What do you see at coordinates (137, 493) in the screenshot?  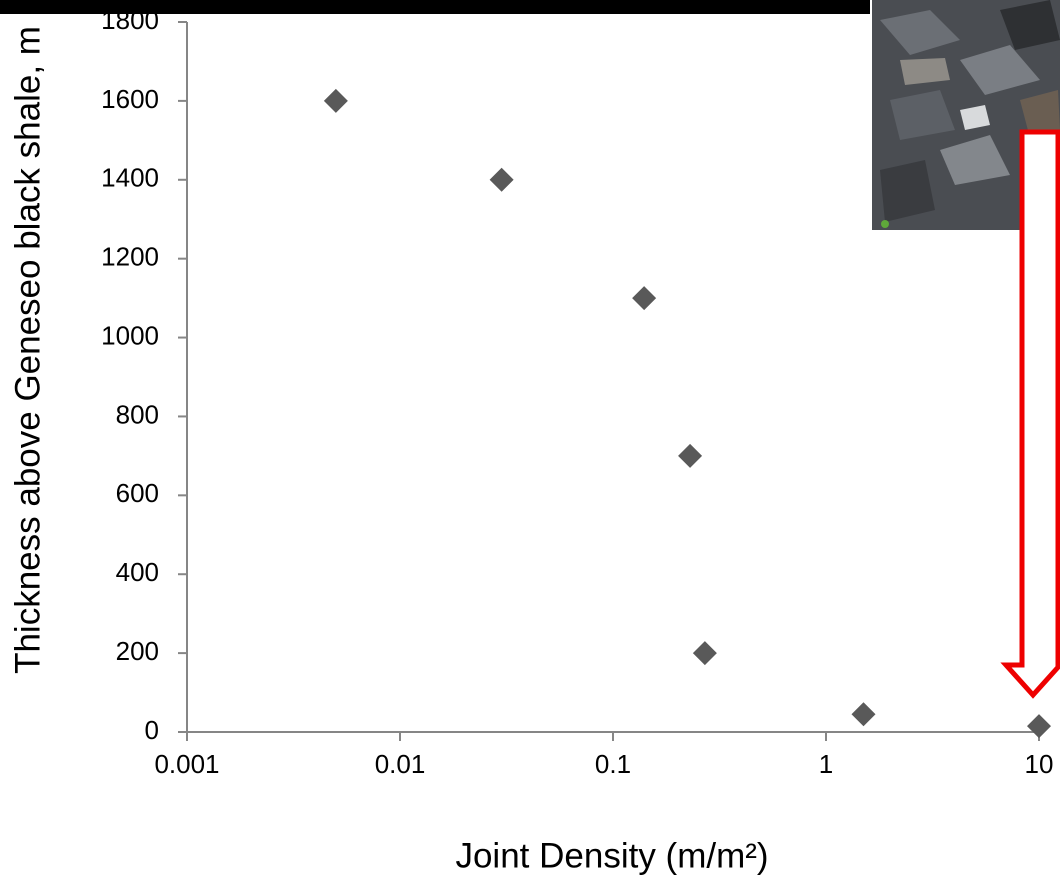 I see `y-tick-label: 600` at bounding box center [137, 493].